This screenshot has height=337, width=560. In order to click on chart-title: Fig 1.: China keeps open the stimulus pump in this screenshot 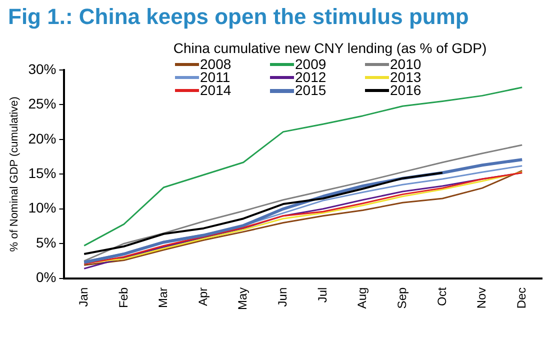, I will do `click(238, 17)`.